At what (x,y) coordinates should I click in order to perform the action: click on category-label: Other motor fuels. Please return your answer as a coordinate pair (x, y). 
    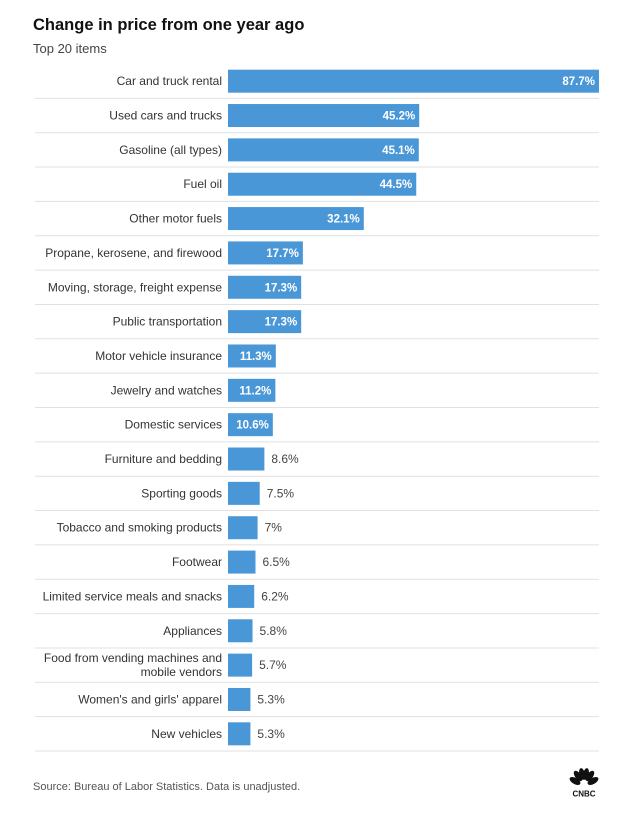
    Looking at the image, I should click on (175, 219).